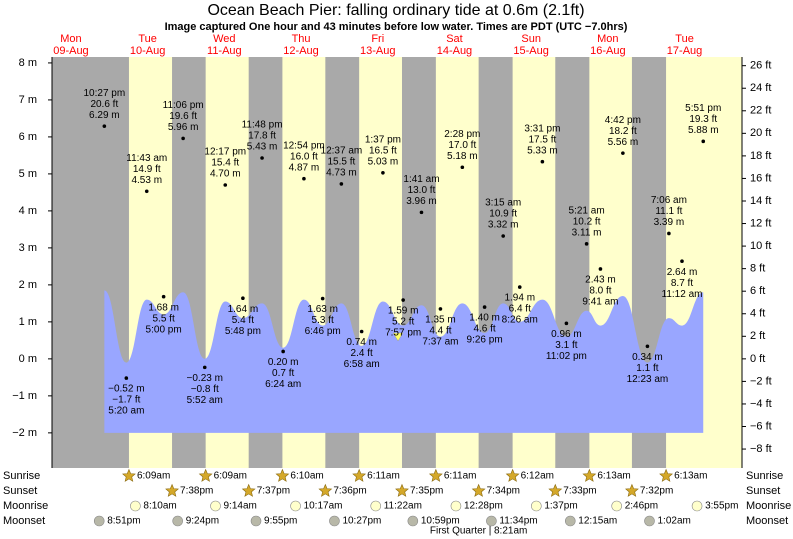 This screenshot has height=539, width=793. What do you see at coordinates (283, 362) in the screenshot?
I see `extreme-label: 0.20 m` at bounding box center [283, 362].